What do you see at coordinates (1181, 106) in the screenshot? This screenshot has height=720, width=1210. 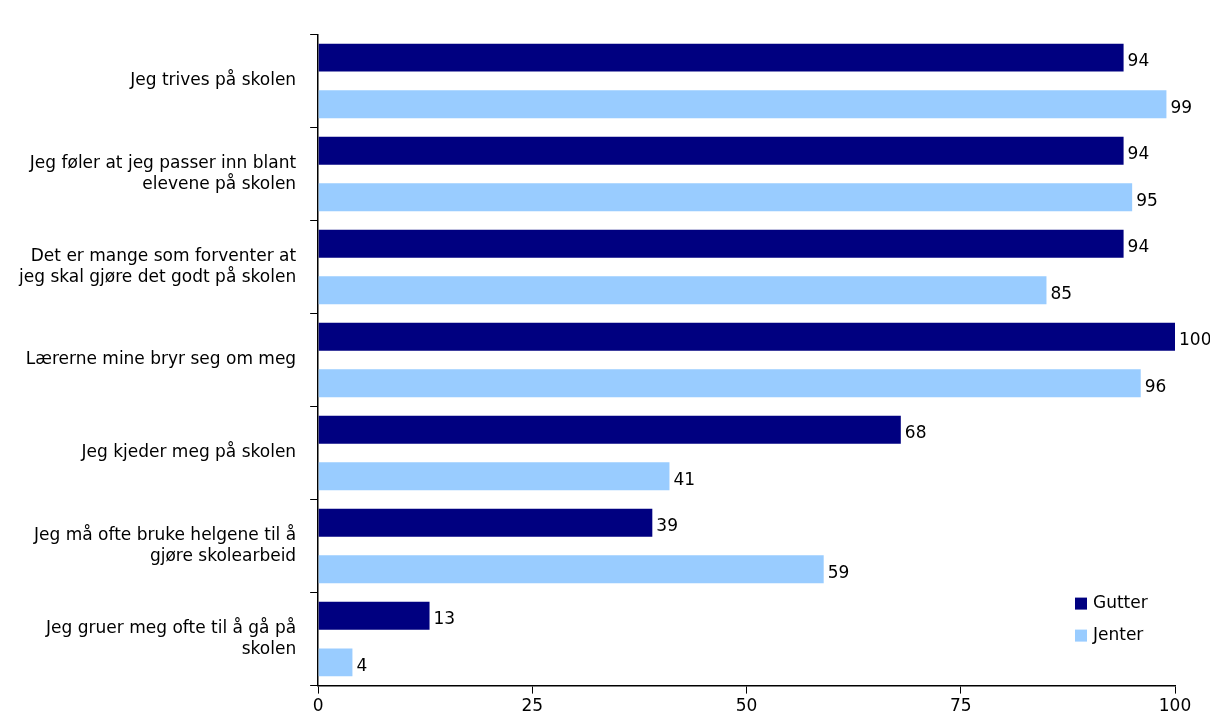 I see `data-label: 99` at bounding box center [1181, 106].